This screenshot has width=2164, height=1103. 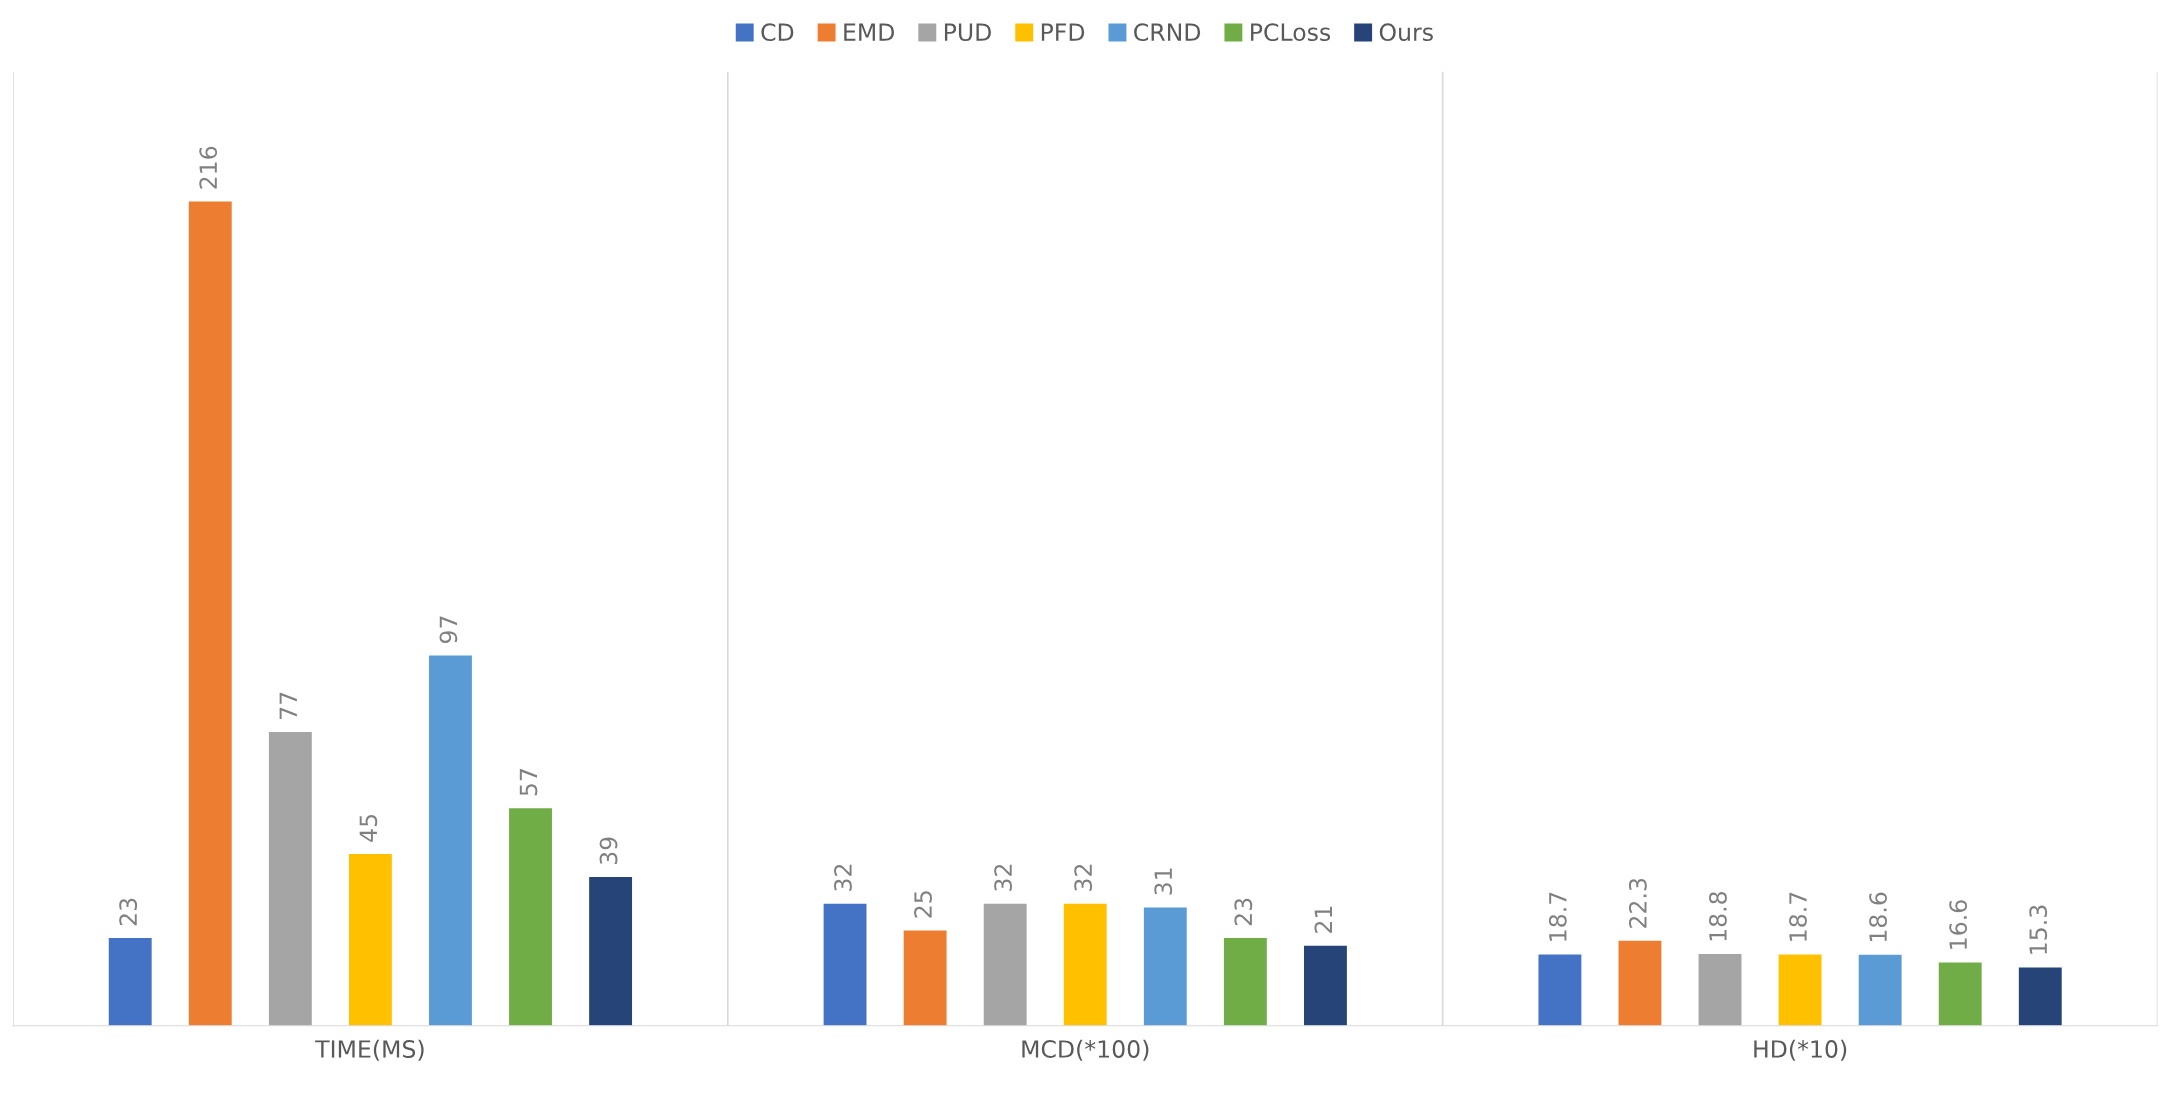 I want to click on data-label: 216, so click(x=208, y=167).